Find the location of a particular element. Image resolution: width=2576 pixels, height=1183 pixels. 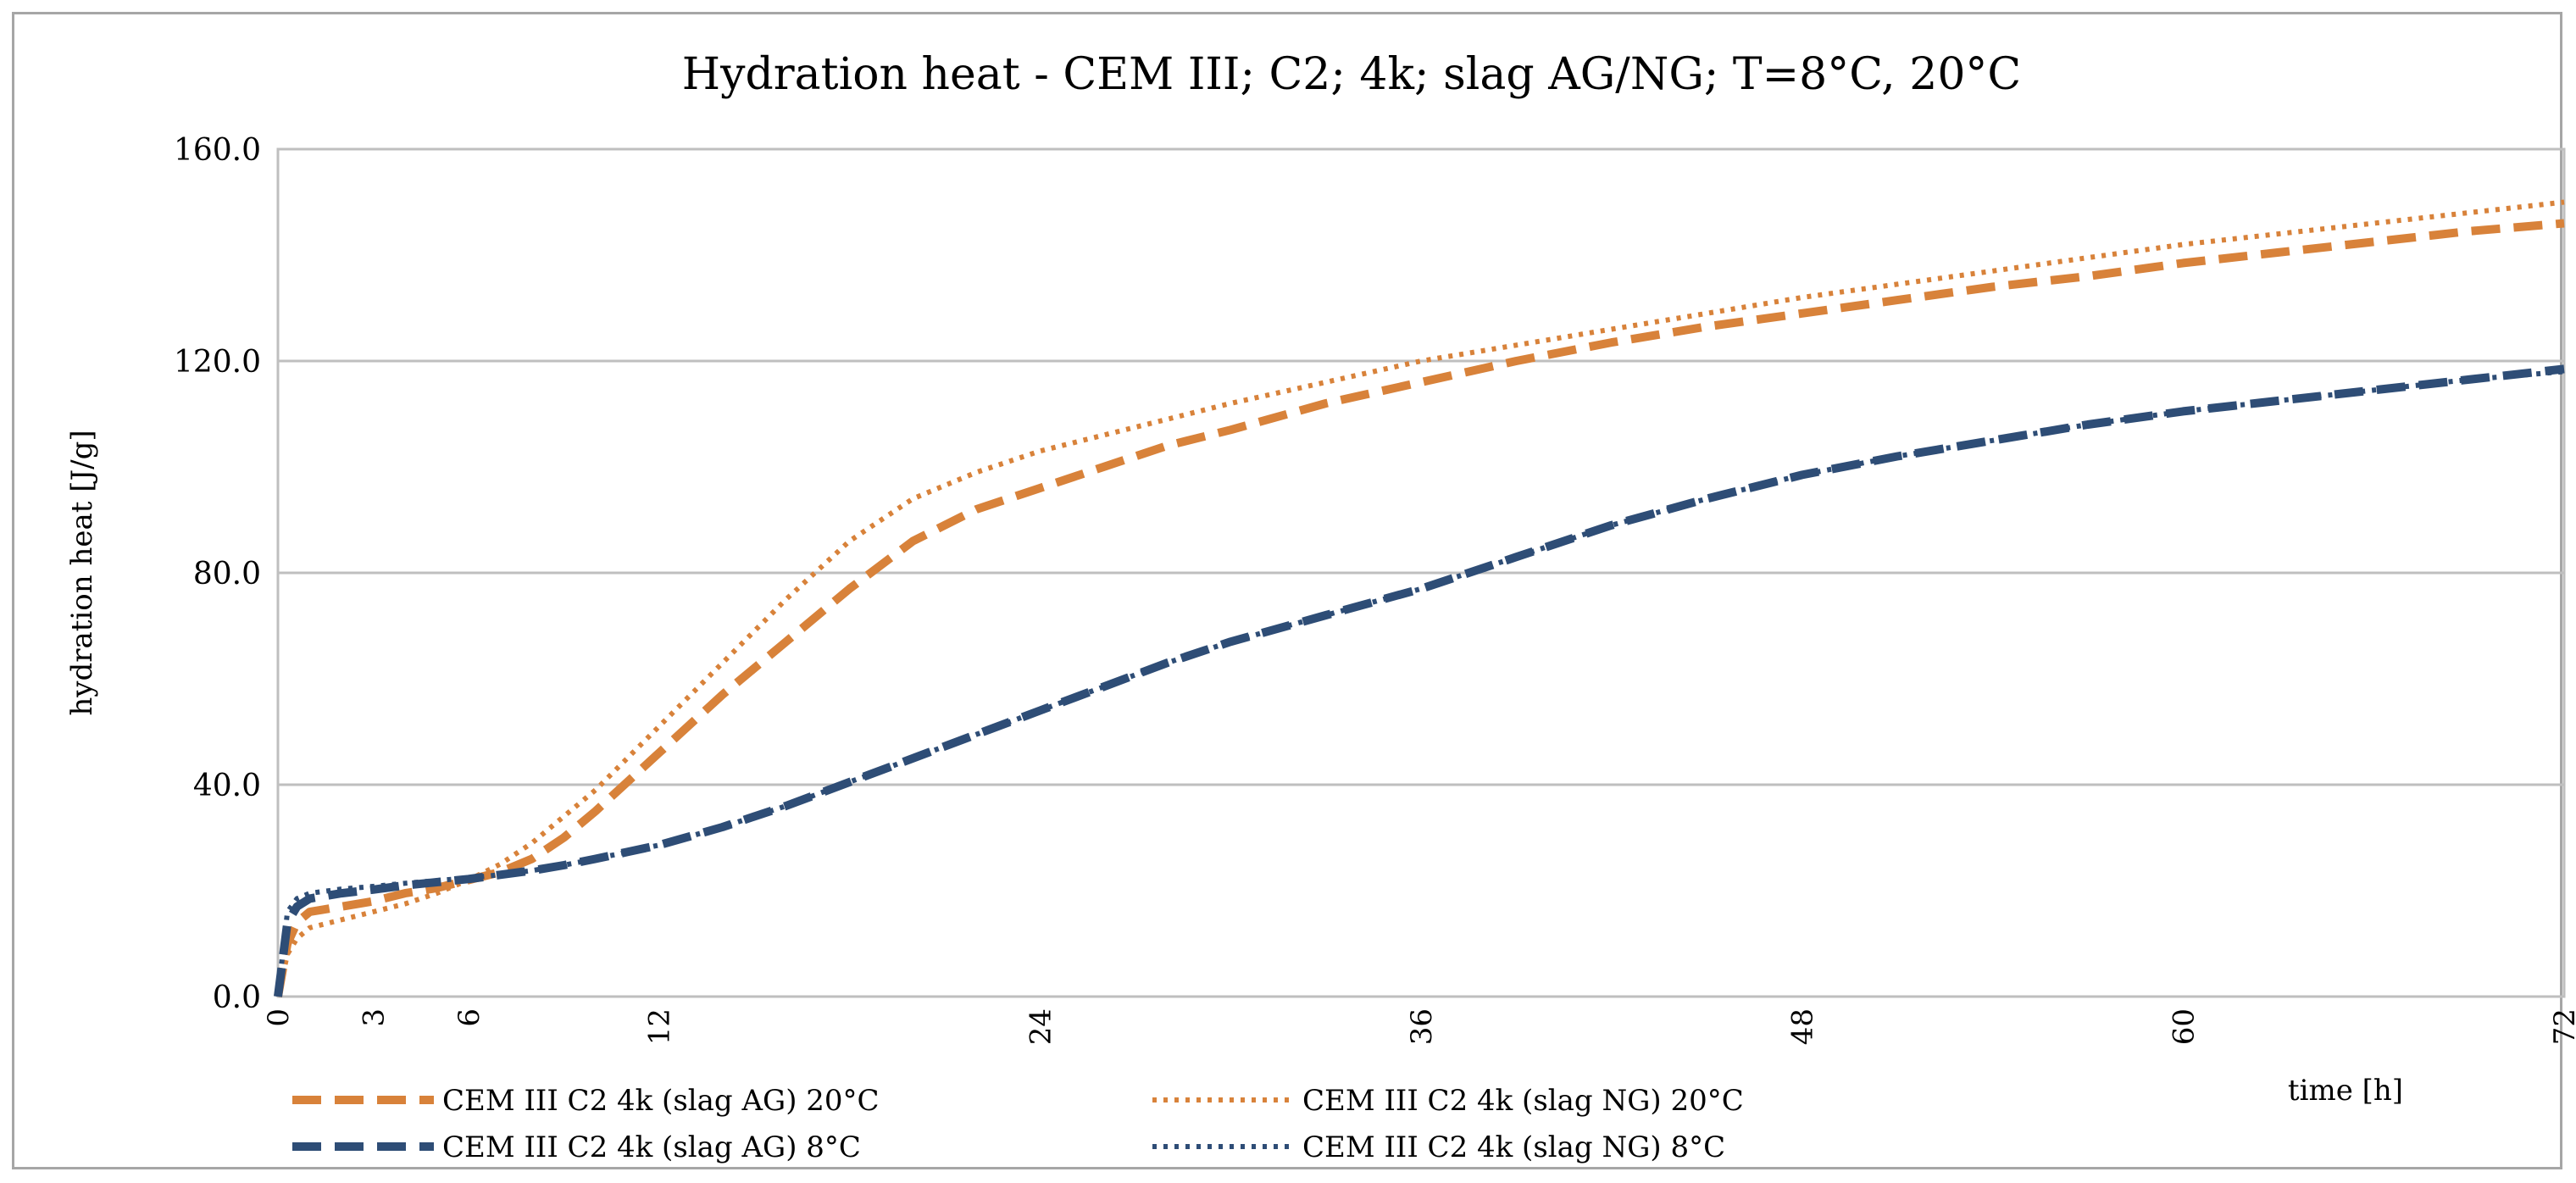

x-tick-label: 0 is located at coordinates (279, 1018).